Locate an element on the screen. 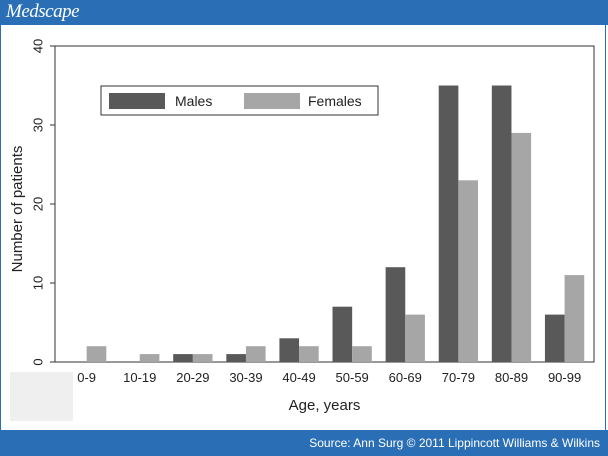  legend-label-females: Females is located at coordinates (335, 101).